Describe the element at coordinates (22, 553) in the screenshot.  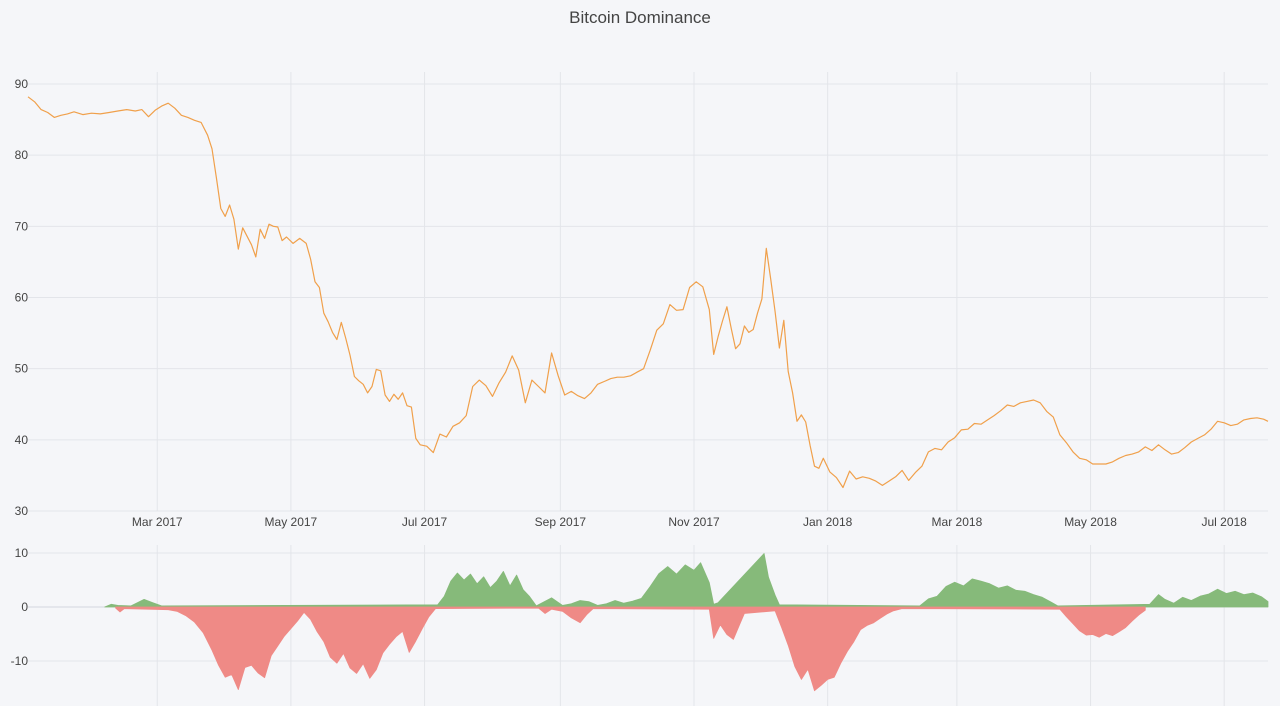
I see `bottom-y-tick-label: 10` at that location.